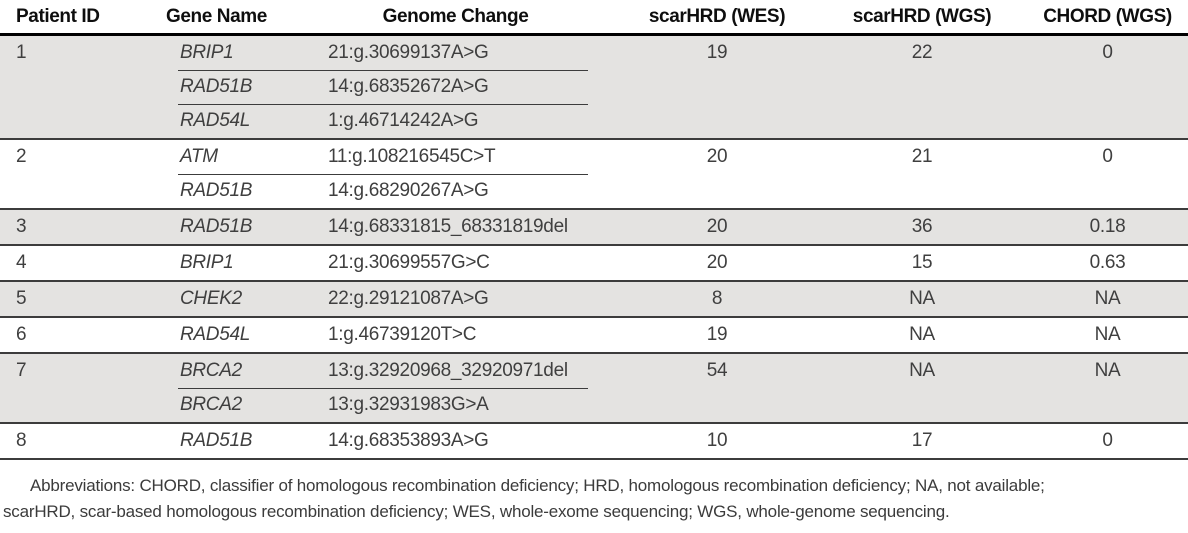 This screenshot has height=533, width=1188. I want to click on scarhrd-wgs-cell: 36, so click(922, 226).